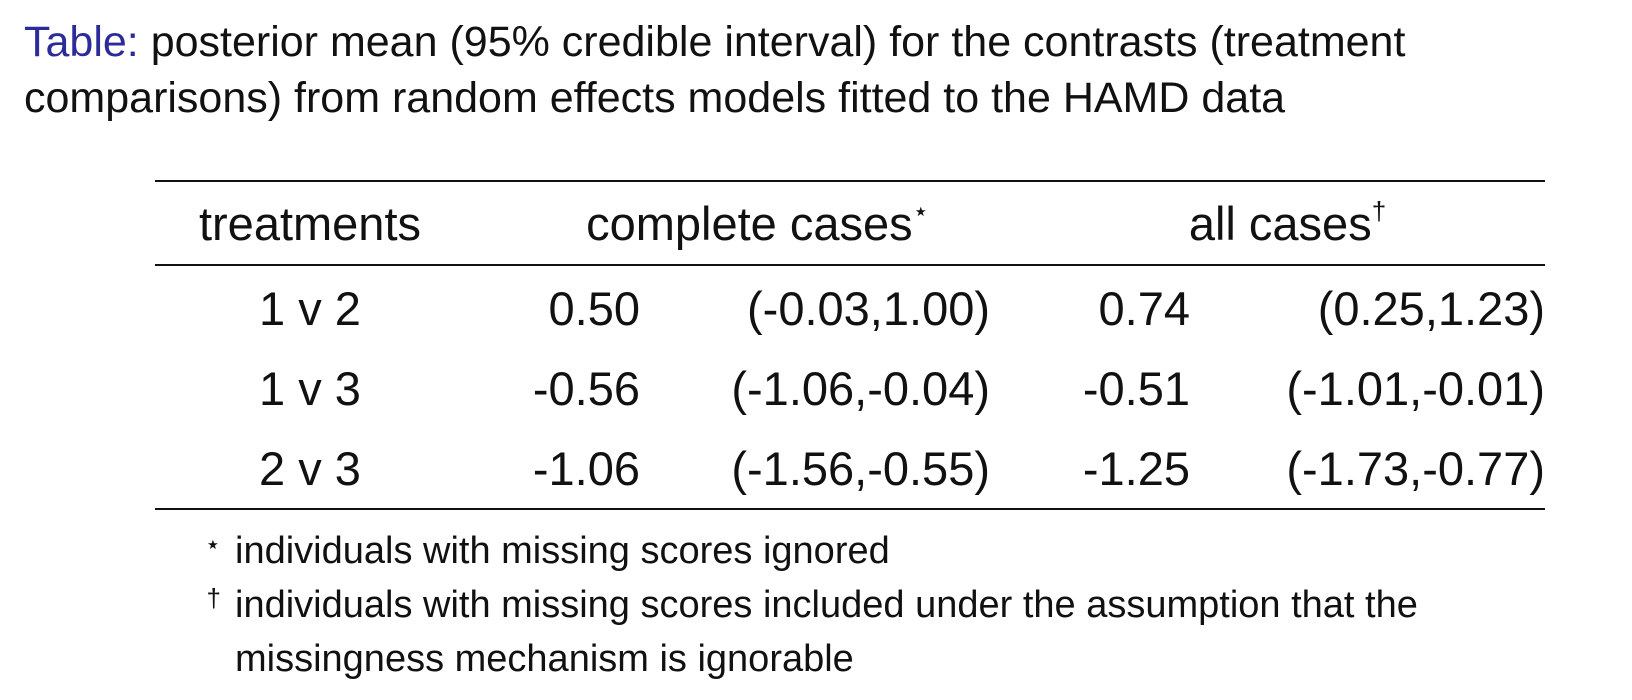  I want to click on header-all-cases-label: all cases, so click(1280, 223).